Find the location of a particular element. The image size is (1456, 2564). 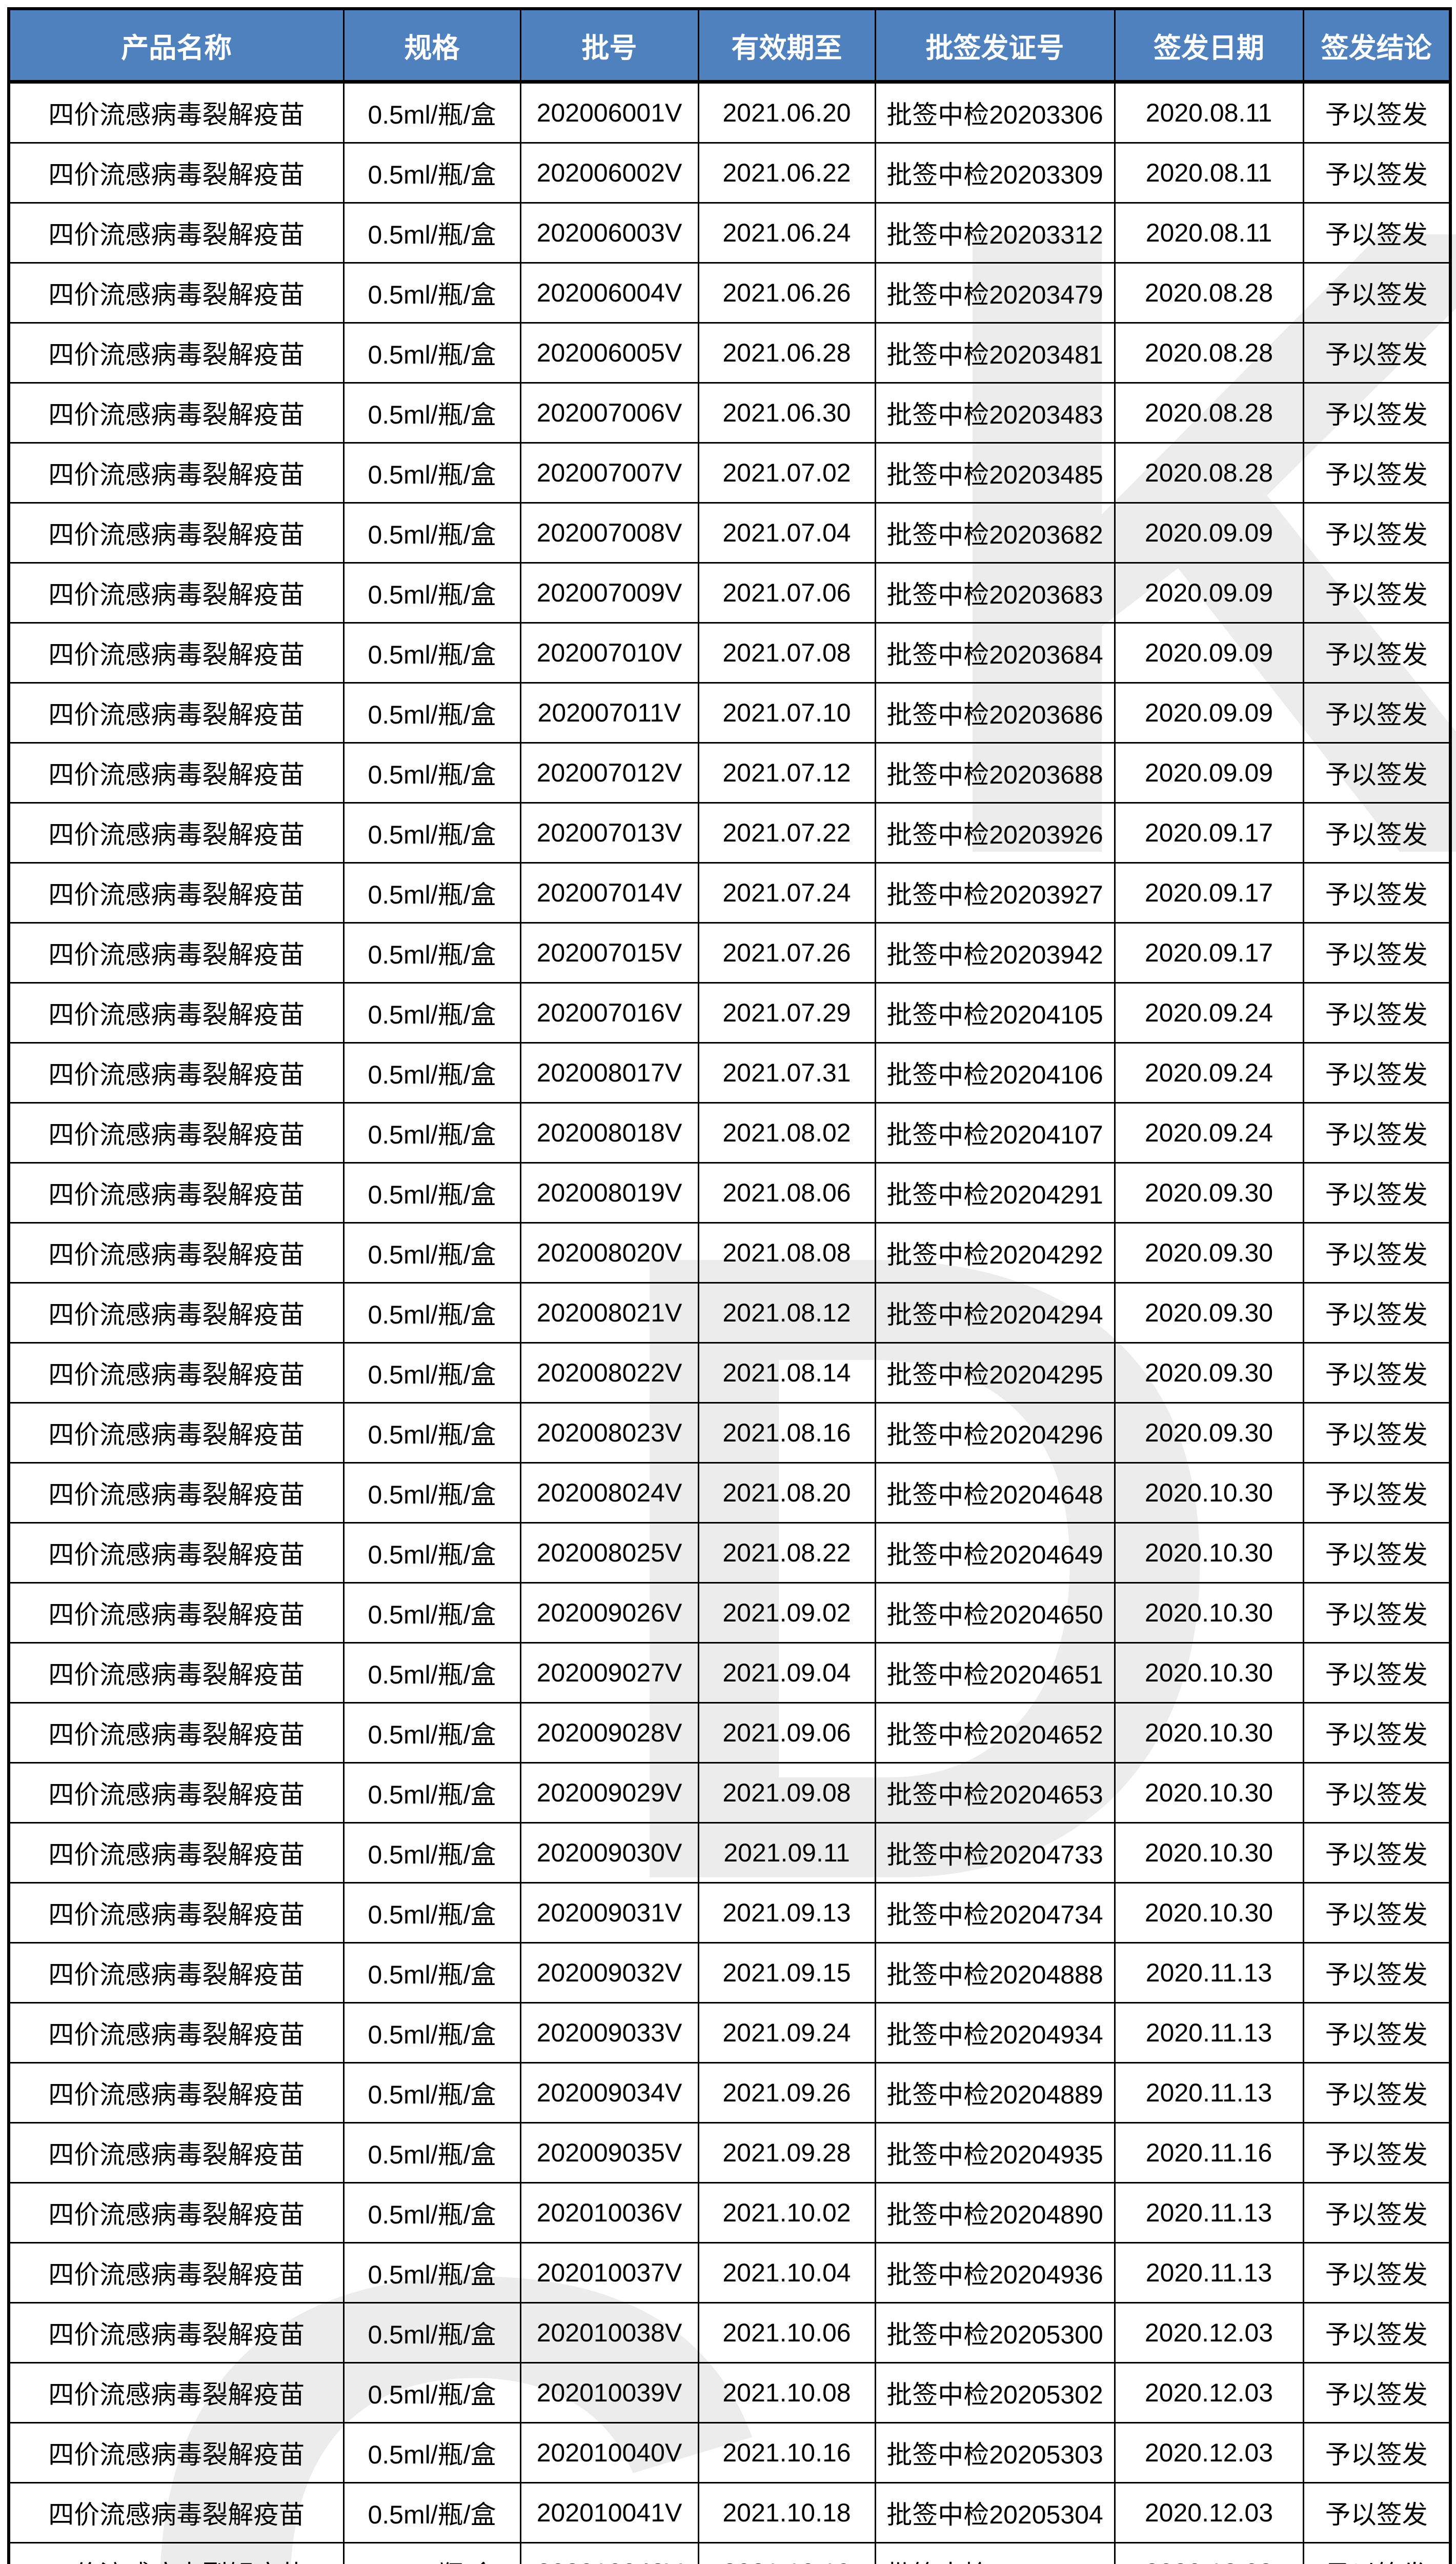

cell-valid-until: 2021.09.15 is located at coordinates (786, 1973).